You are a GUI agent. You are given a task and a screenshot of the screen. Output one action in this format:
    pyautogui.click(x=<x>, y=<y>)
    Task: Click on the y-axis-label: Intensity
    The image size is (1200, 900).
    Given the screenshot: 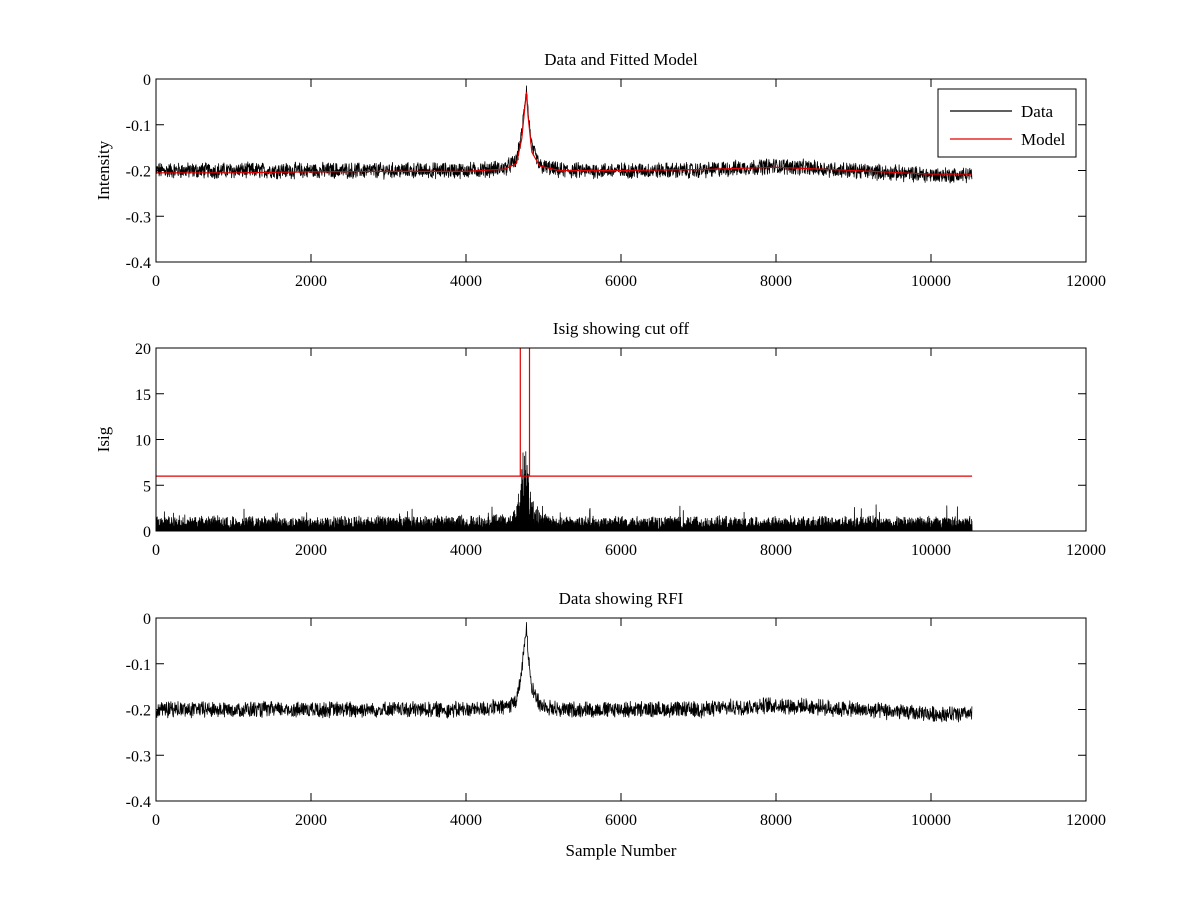 What is the action you would take?
    pyautogui.click(x=103, y=170)
    